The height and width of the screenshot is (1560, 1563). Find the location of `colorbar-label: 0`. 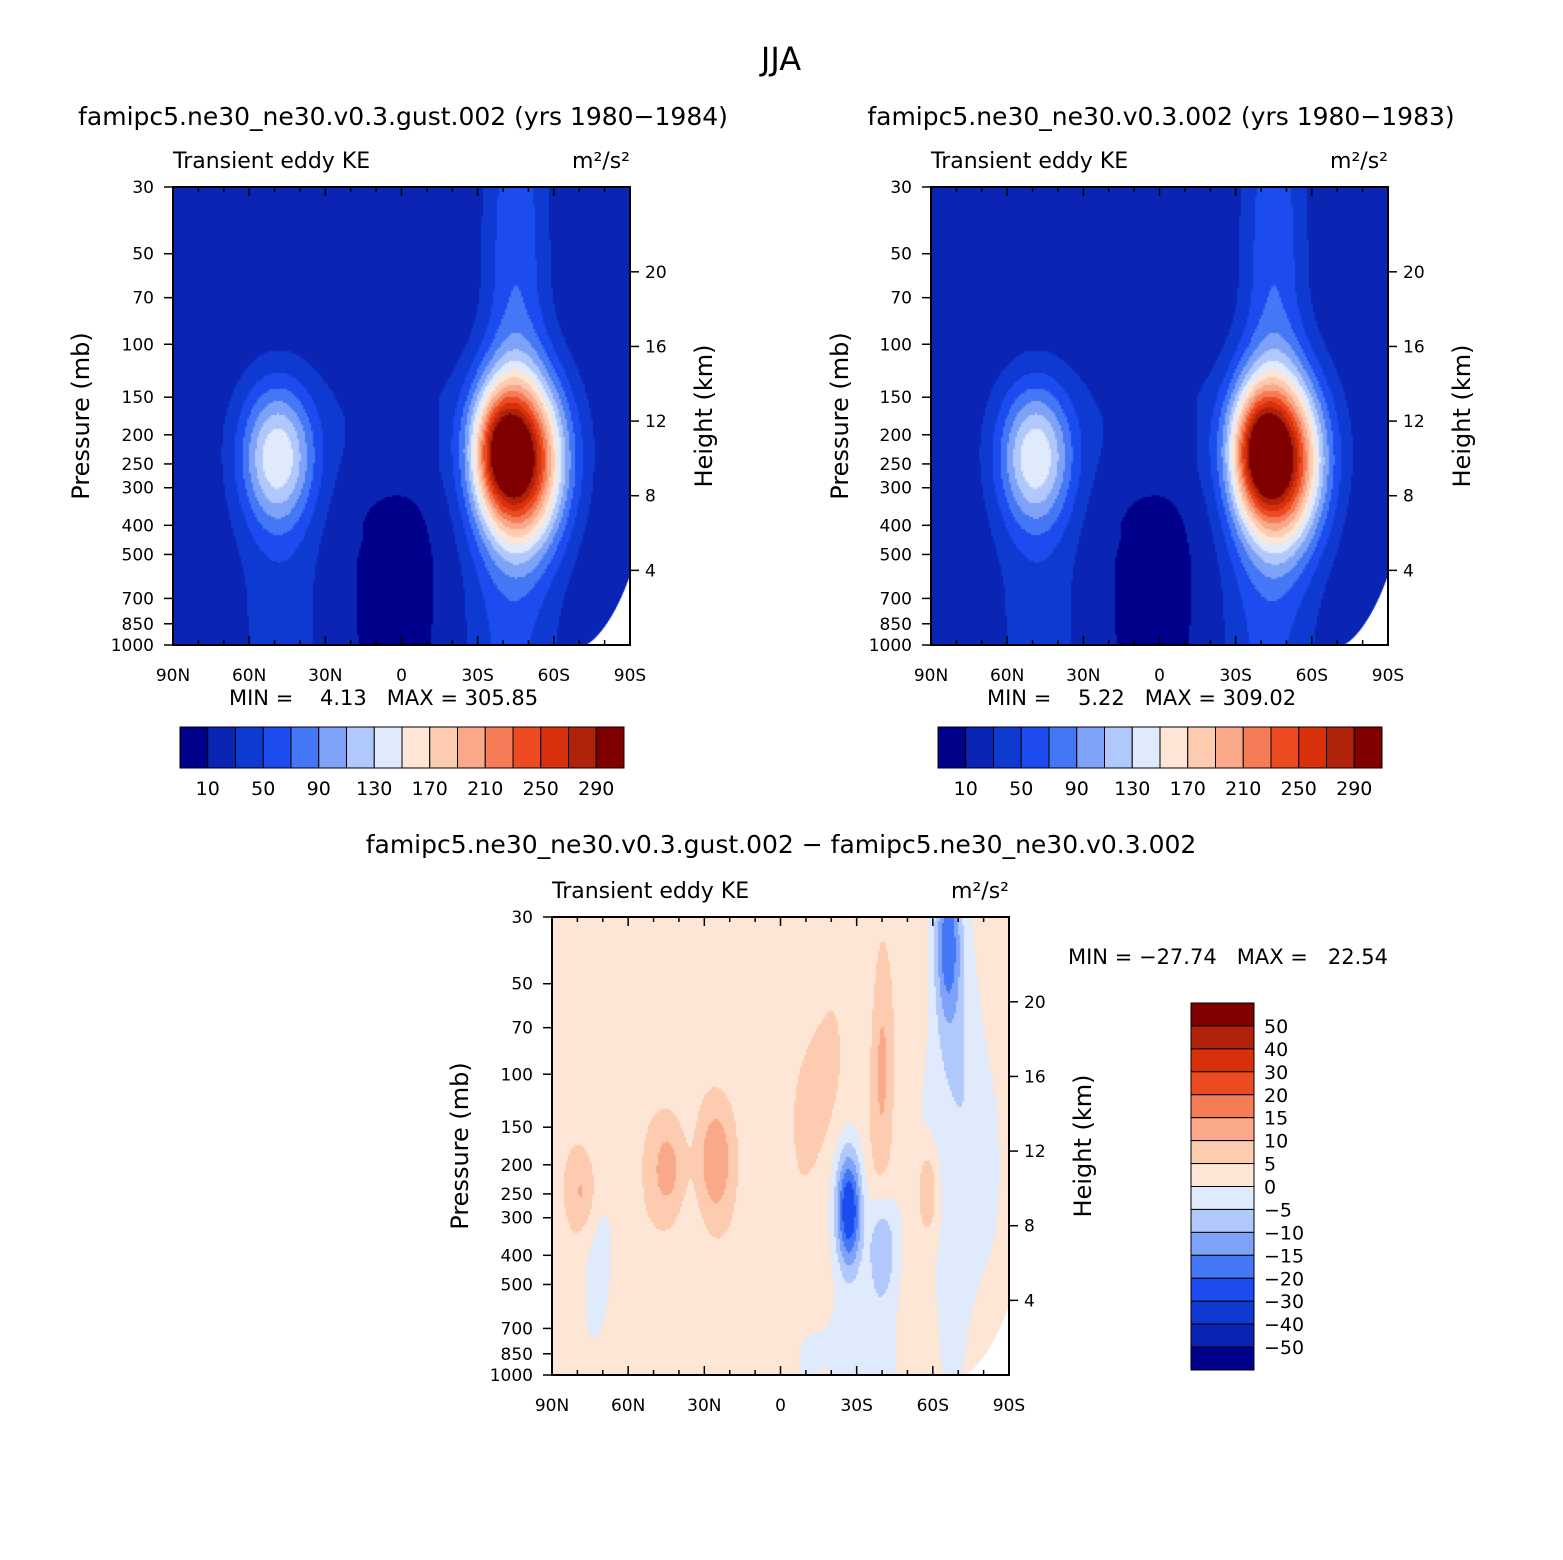

colorbar-label: 0 is located at coordinates (1270, 1188).